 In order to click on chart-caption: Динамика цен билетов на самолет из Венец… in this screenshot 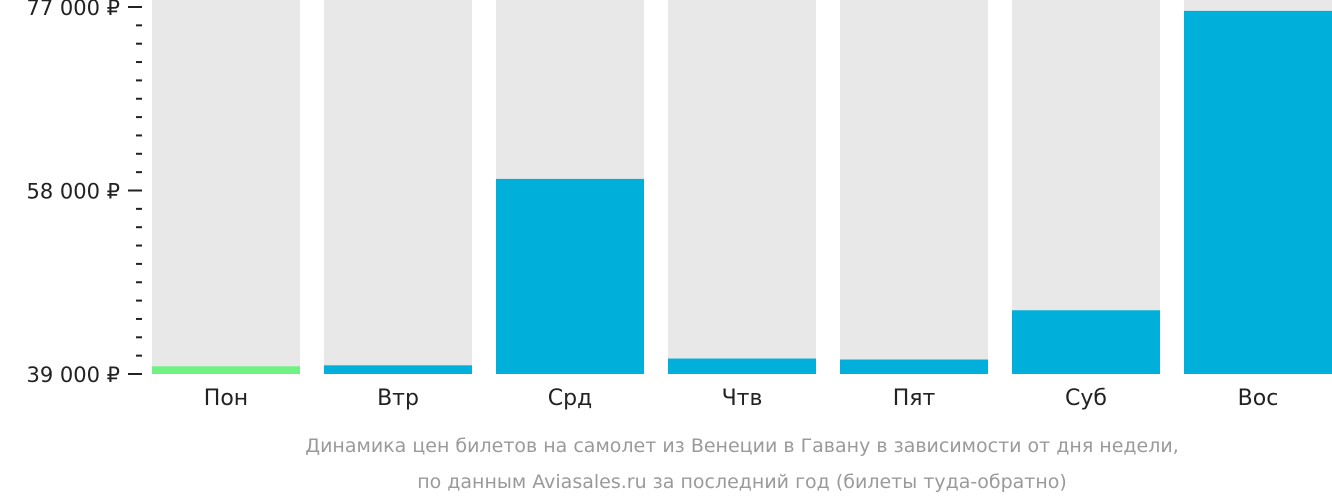, I will do `click(742, 464)`.